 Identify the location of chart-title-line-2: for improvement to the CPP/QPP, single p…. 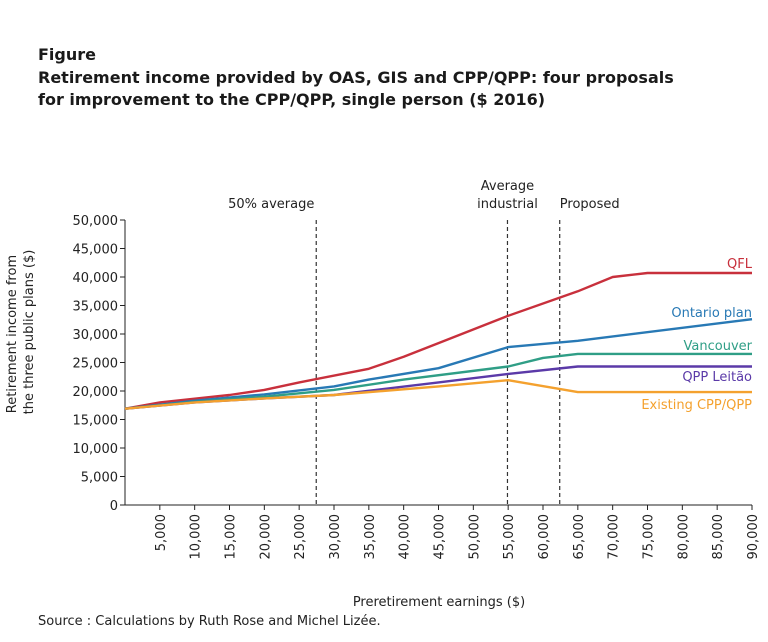
(292, 99).